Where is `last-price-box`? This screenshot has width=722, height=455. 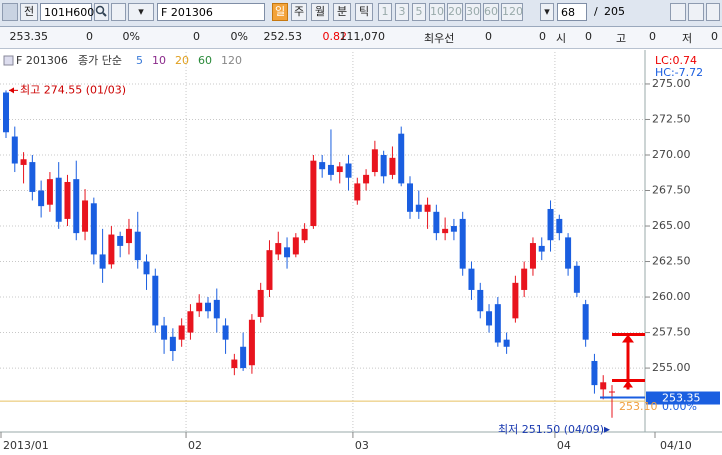 last-price-box is located at coordinates (683, 398).